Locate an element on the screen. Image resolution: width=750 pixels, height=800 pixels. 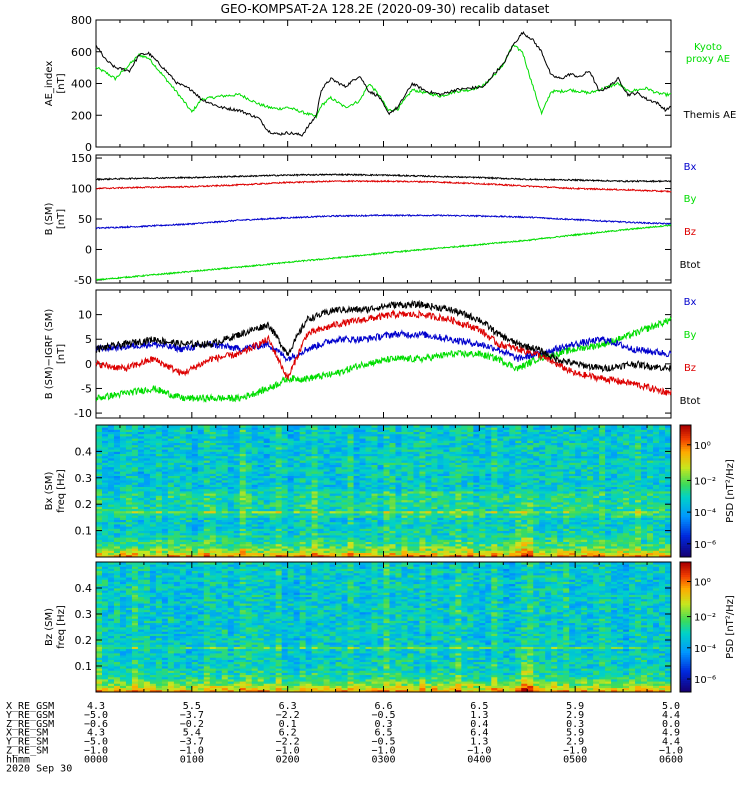
spec_bz-y-tick-label: 0.1 is located at coordinates (84, 666).